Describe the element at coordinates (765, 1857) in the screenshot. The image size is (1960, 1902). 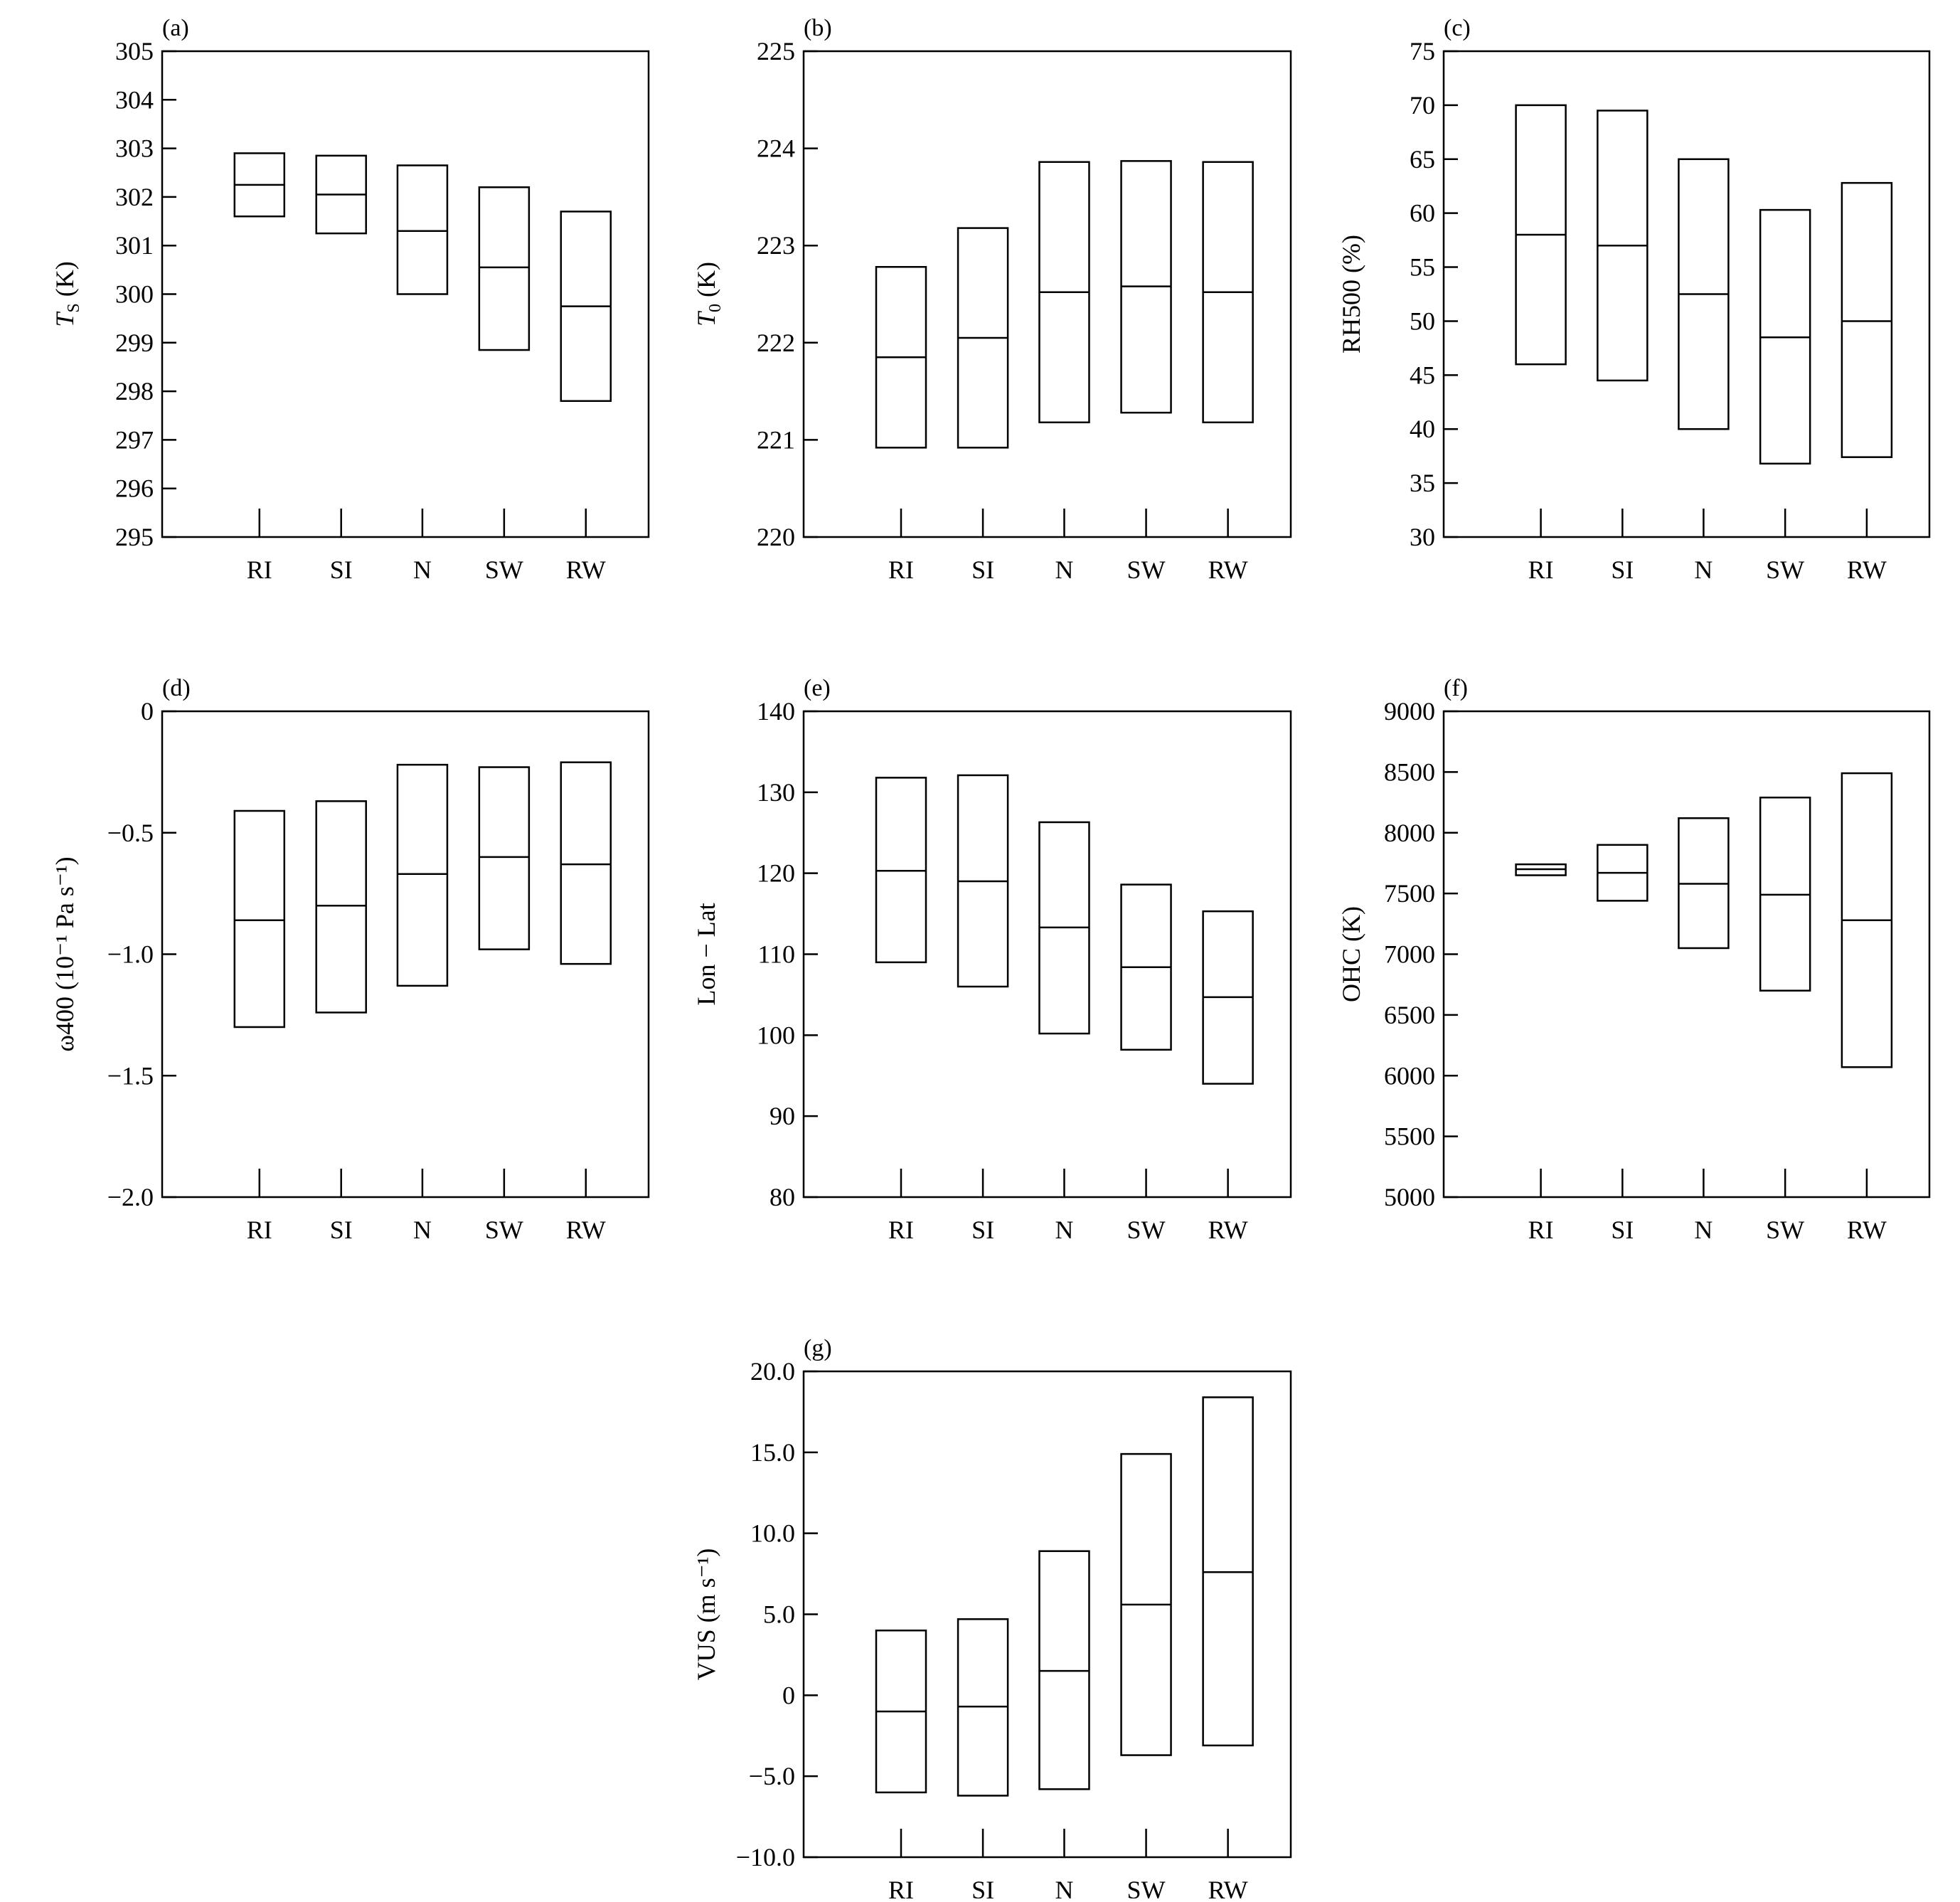
I see `y-tick-label: −10.0` at that location.